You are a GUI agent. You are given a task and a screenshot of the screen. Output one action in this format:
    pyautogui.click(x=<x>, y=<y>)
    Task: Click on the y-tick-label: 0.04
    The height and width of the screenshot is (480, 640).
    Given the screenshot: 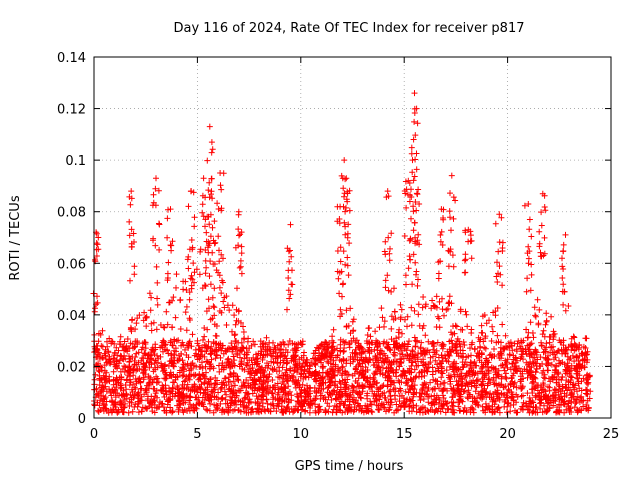 What is the action you would take?
    pyautogui.click(x=71, y=316)
    